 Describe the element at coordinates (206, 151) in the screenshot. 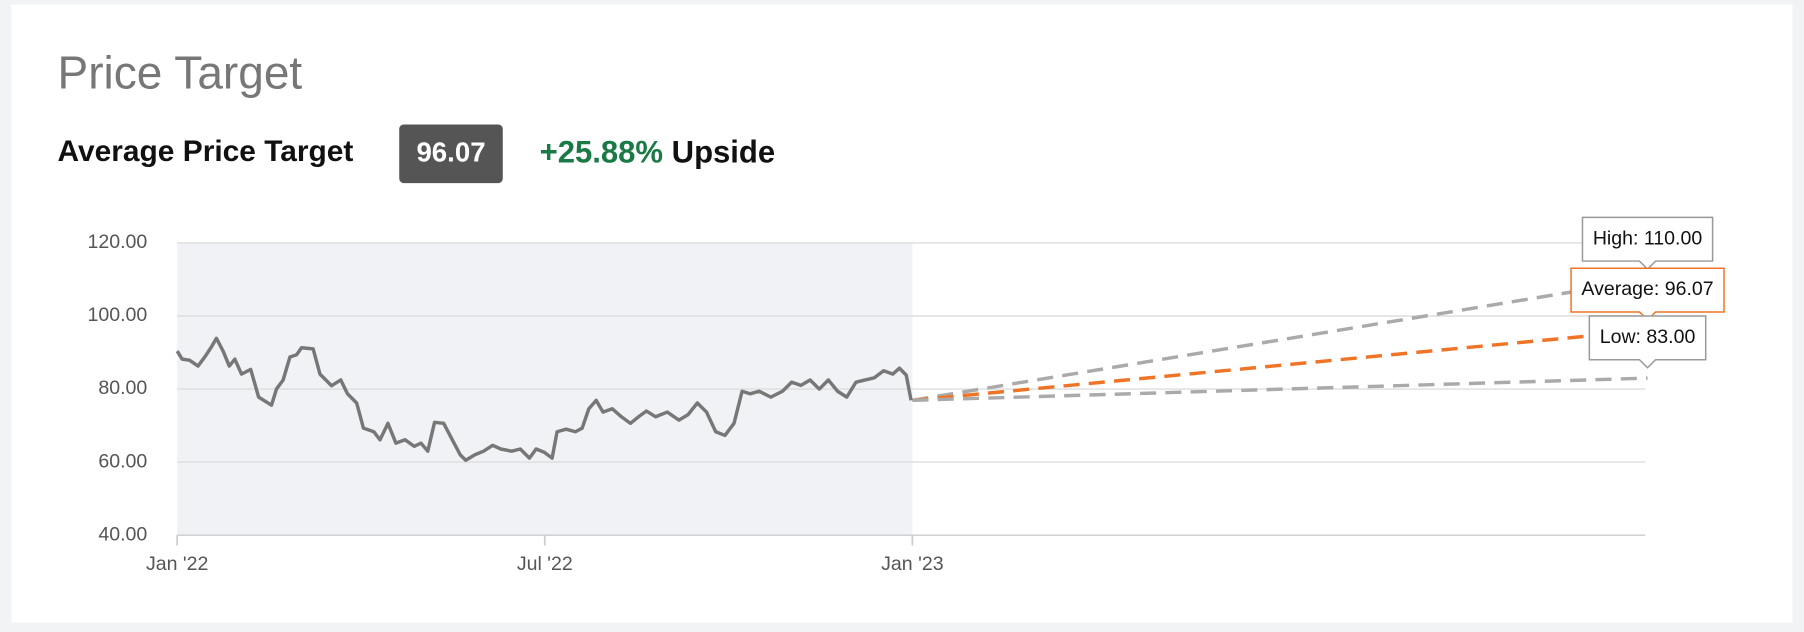

I see `average-label: Average Price Target` at that location.